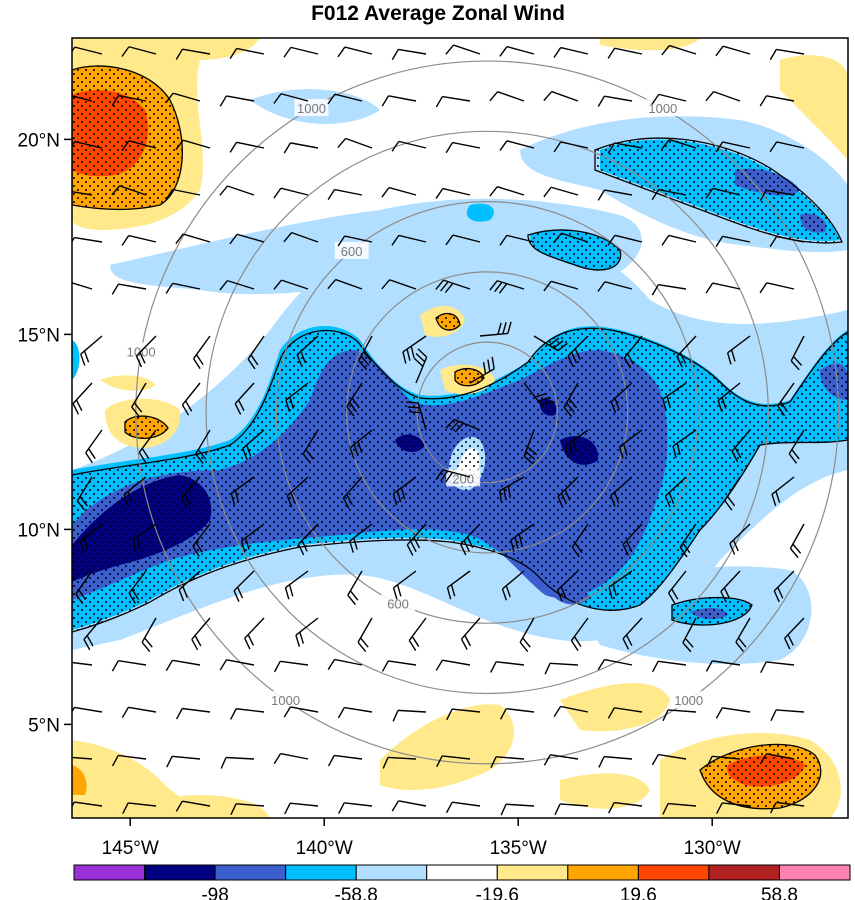 Image resolution: width=855 pixels, height=900 pixels. I want to click on ring-label: 600, so click(352, 251).